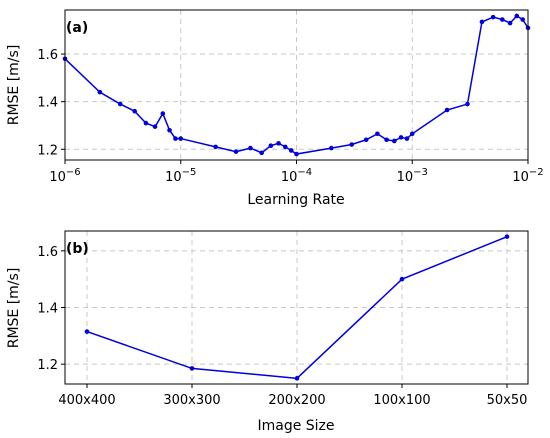 The width and height of the screenshot is (550, 438). Describe the element at coordinates (401, 400) in the screenshot. I see `panel-b-xtick-label: 100x100` at that location.